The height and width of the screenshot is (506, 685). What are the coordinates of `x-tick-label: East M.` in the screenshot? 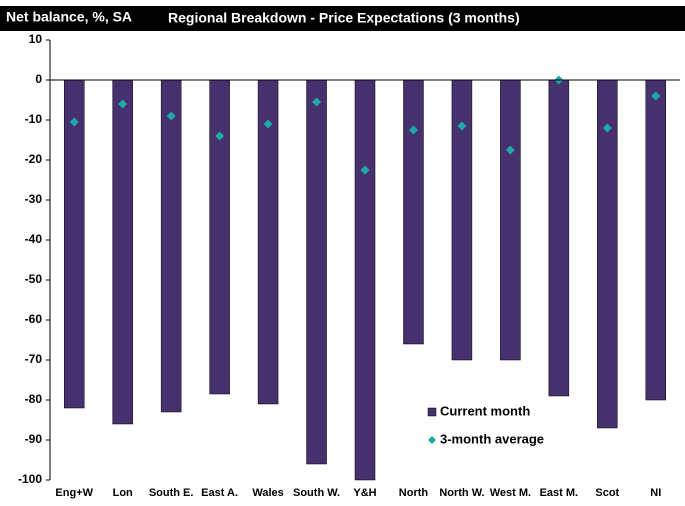 It's located at (559, 493).